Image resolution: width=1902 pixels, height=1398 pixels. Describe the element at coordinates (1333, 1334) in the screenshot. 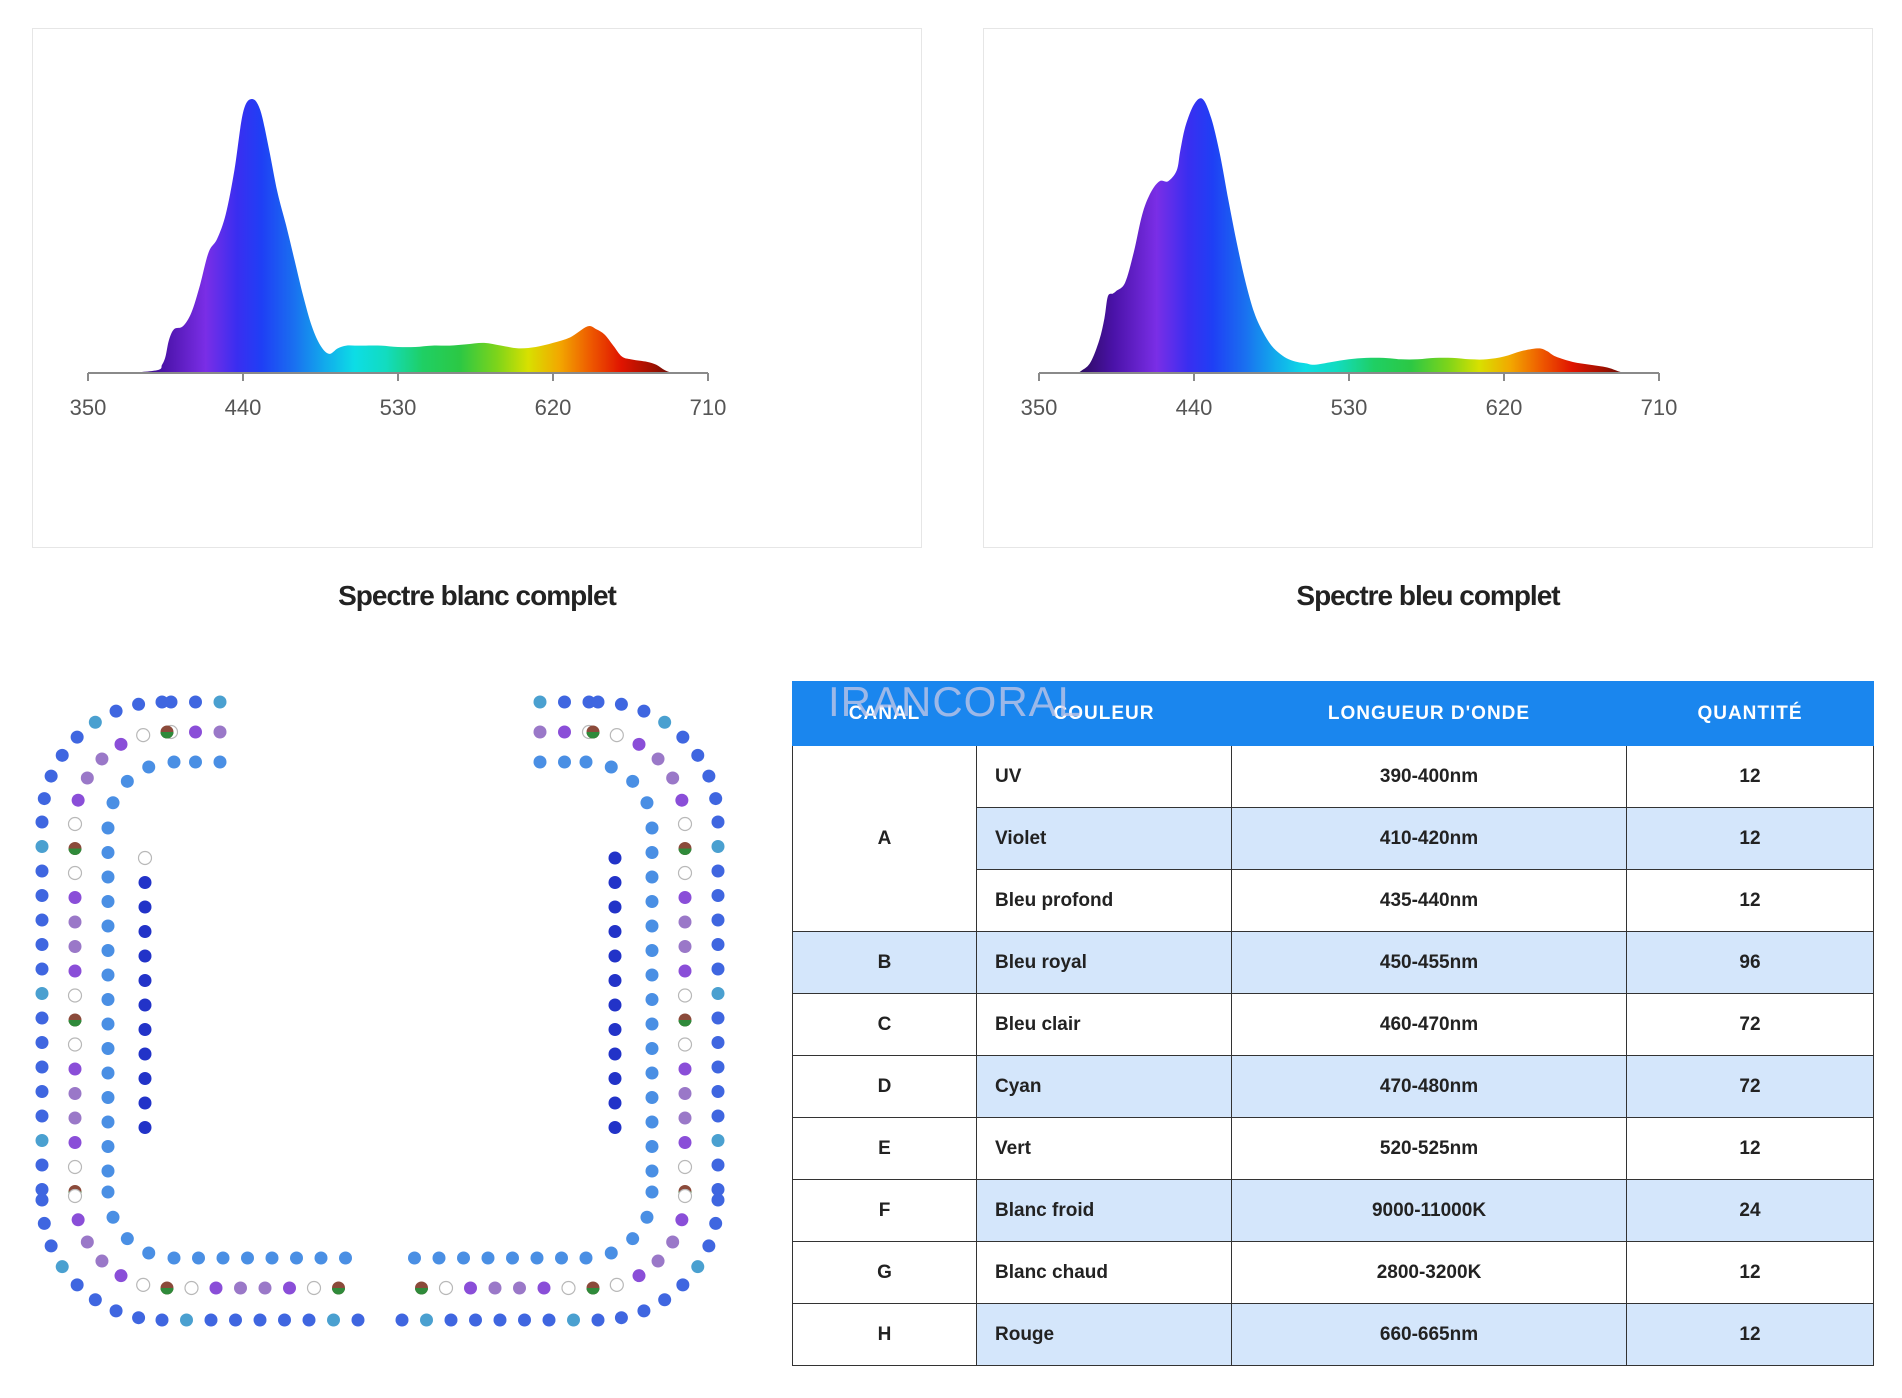

I see `table-row: H Rouge 660-665nm 12` at that location.